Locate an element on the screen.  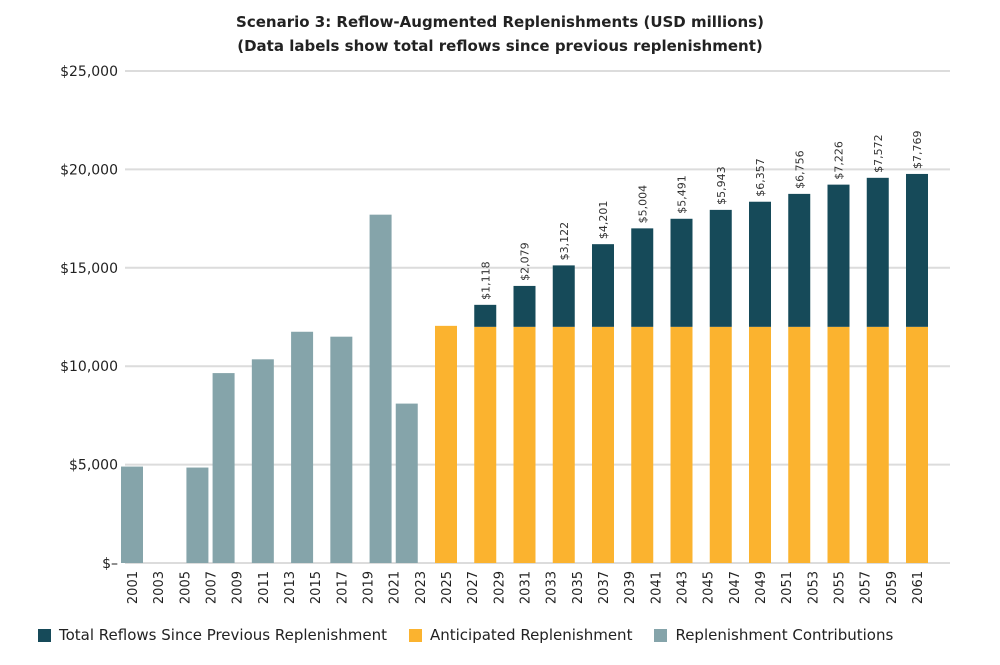
x-tick-label: 2059 is located at coordinates (892, 587).